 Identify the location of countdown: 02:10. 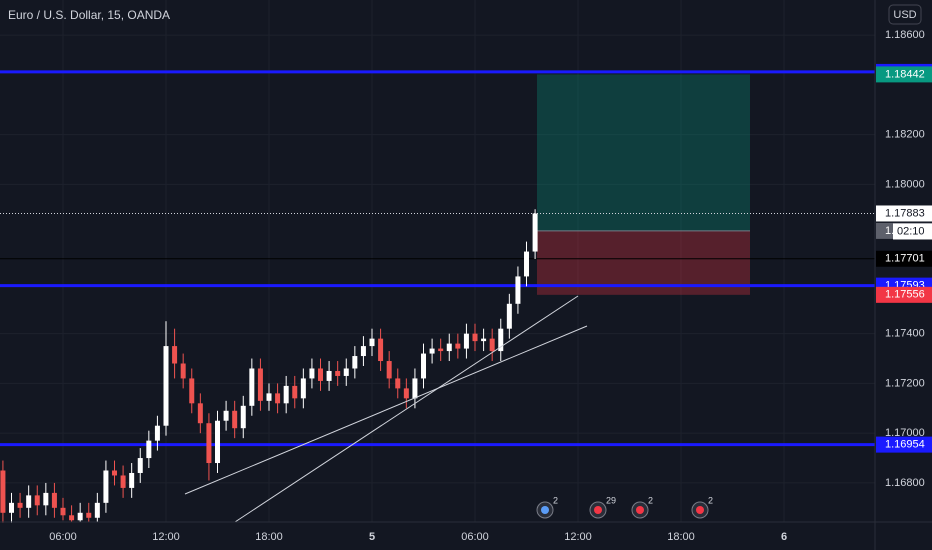
(911, 231).